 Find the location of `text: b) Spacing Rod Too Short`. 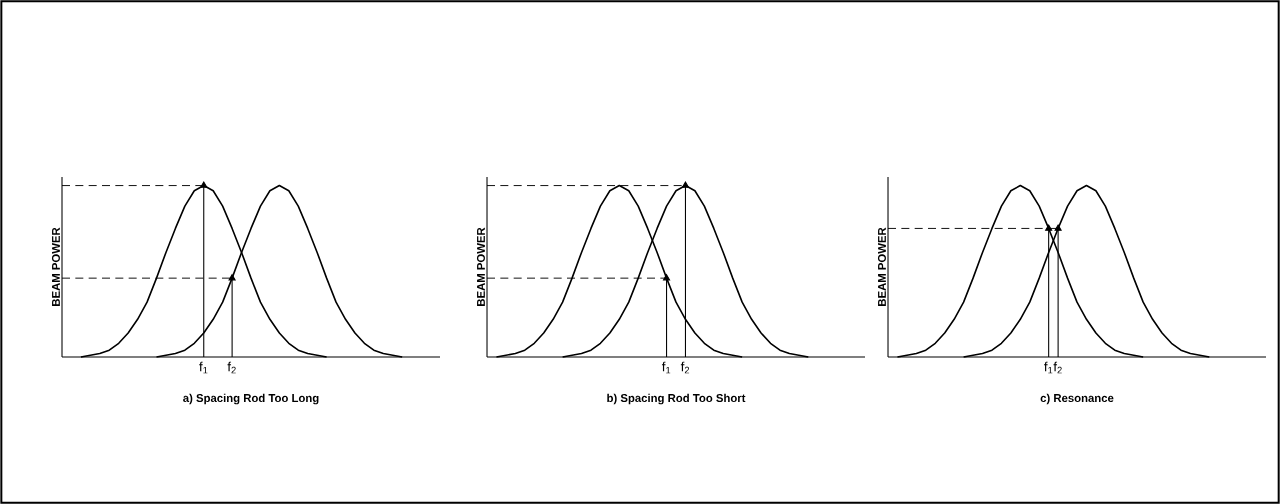

text: b) Spacing Rod Too Short is located at coordinates (676, 399).